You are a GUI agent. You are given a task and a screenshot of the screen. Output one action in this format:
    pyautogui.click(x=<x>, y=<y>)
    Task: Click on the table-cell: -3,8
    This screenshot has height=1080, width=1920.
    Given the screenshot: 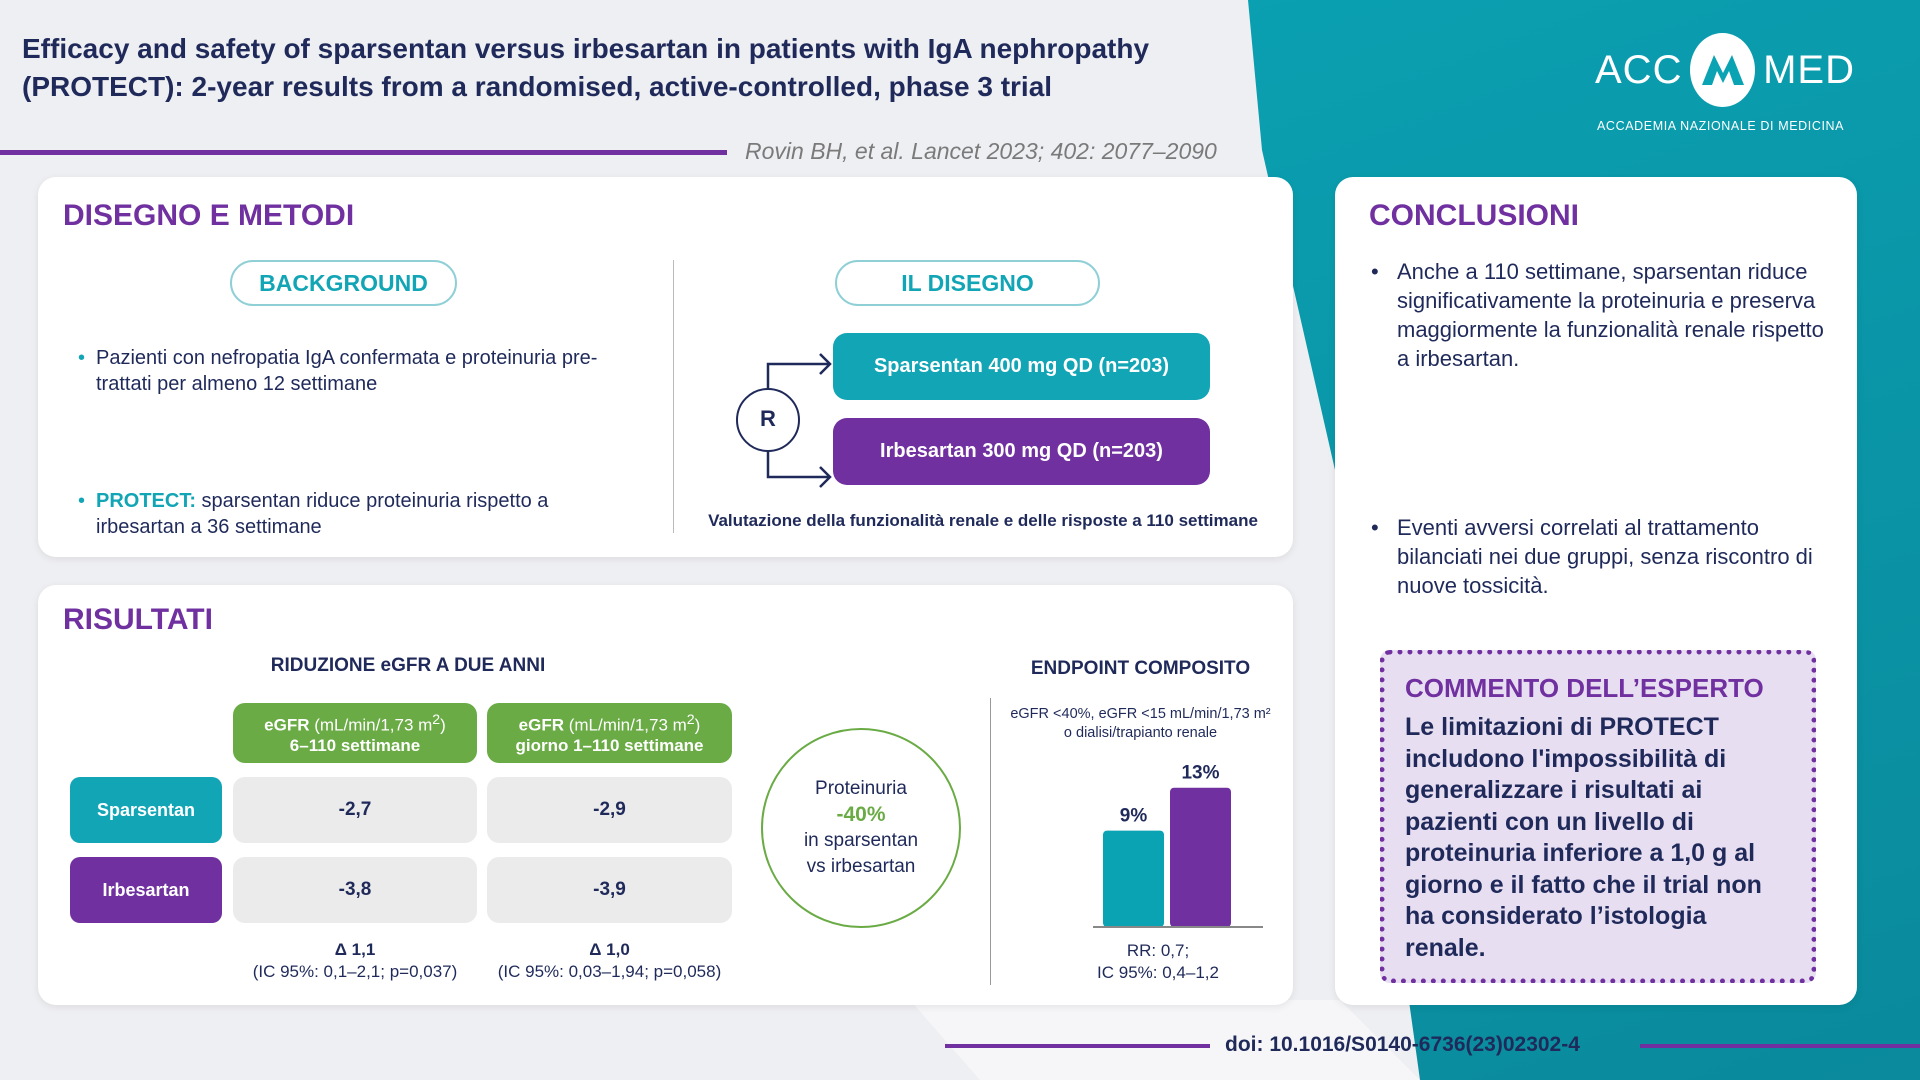 What is the action you would take?
    pyautogui.click(x=355, y=890)
    